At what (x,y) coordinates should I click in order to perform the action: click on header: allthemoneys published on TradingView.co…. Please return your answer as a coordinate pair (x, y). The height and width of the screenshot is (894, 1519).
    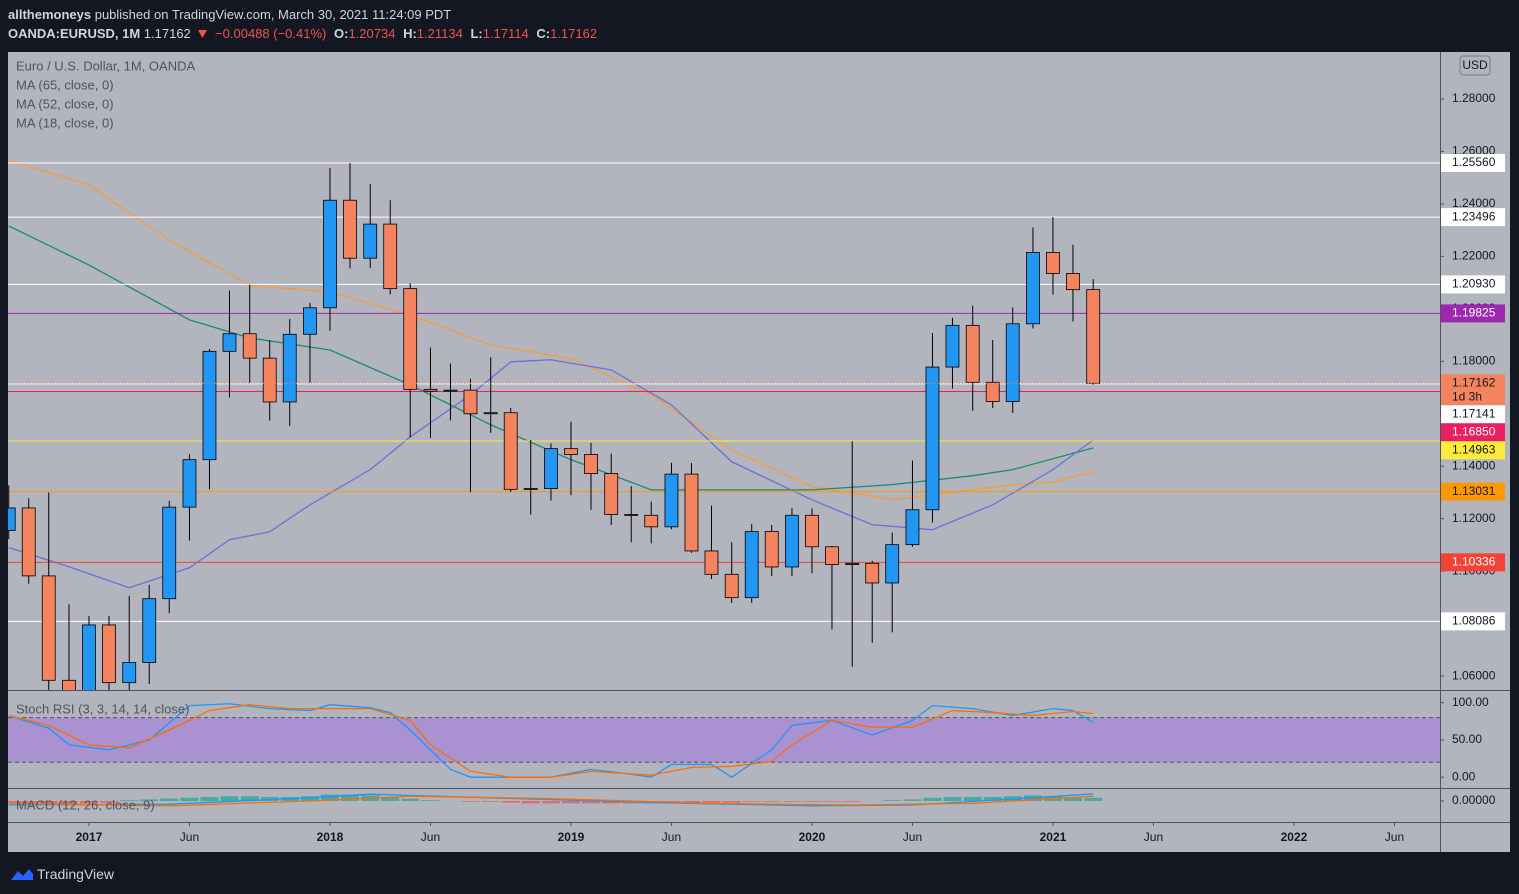
    Looking at the image, I should click on (759, 25).